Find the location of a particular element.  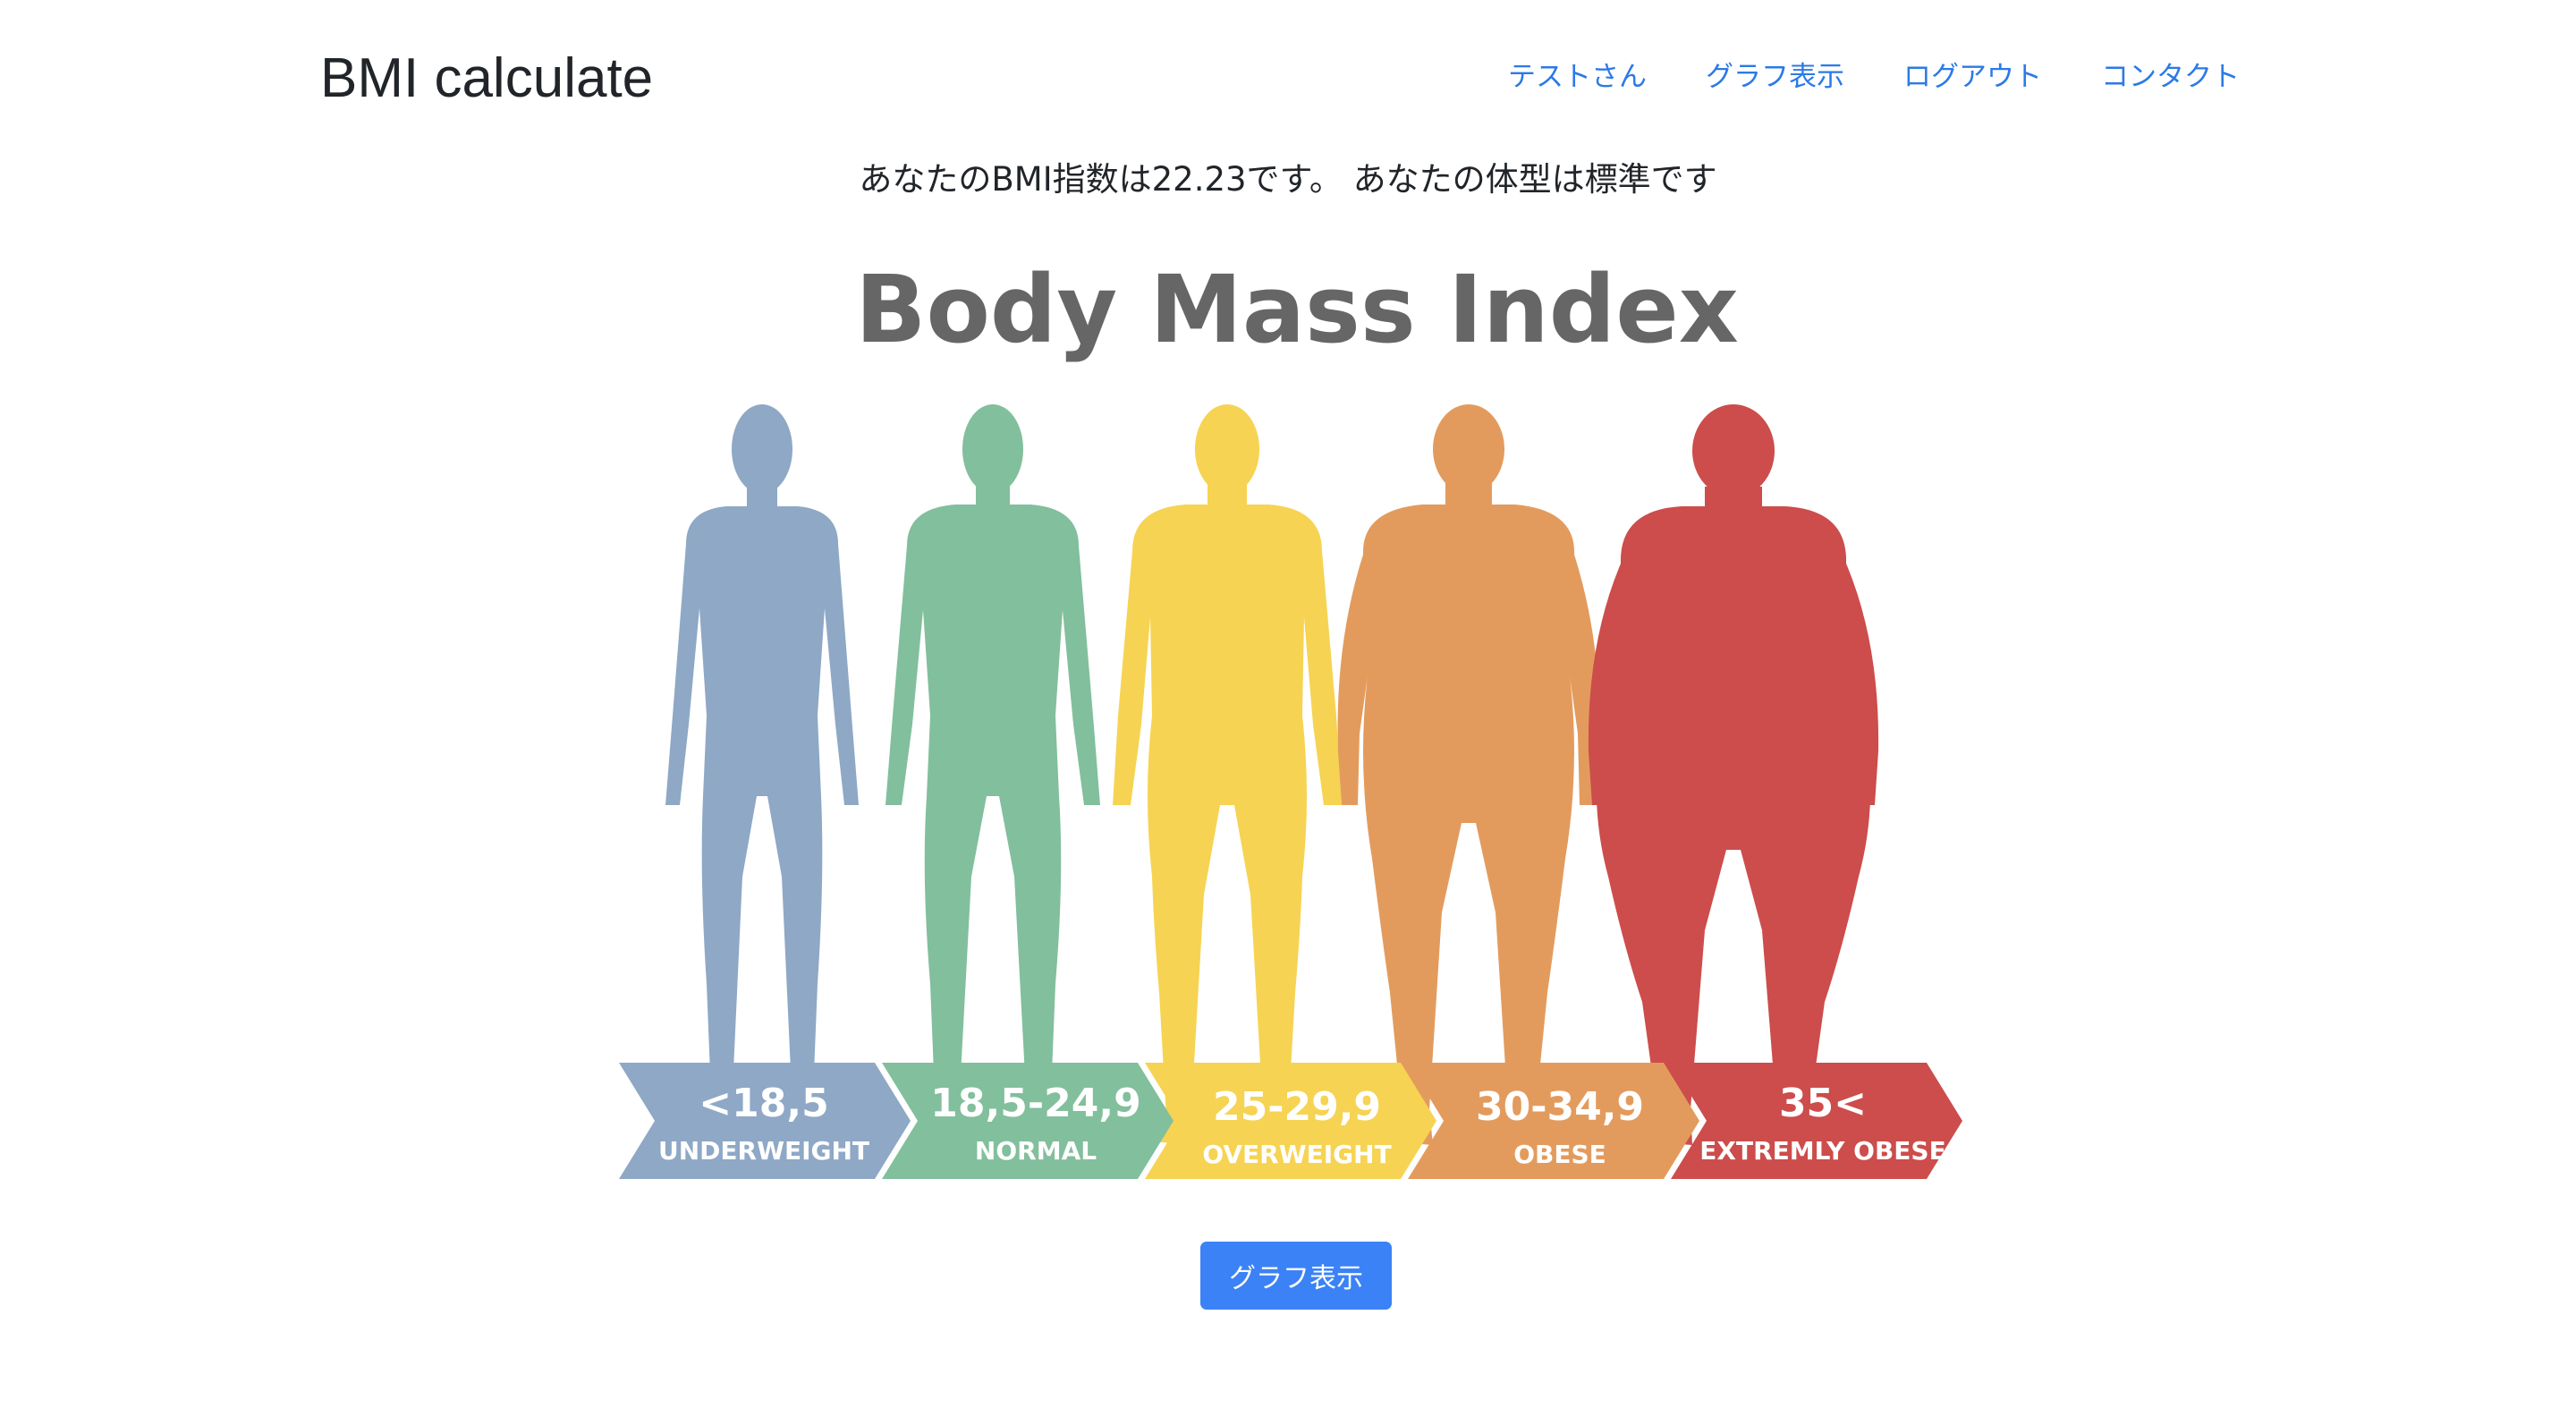

band-obese is located at coordinates (1553, 1121).